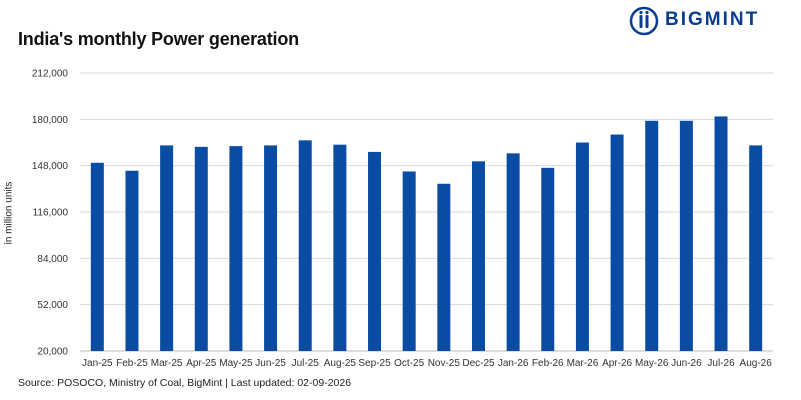 The width and height of the screenshot is (801, 400). I want to click on y-tick-label: 116,000, so click(51, 213).